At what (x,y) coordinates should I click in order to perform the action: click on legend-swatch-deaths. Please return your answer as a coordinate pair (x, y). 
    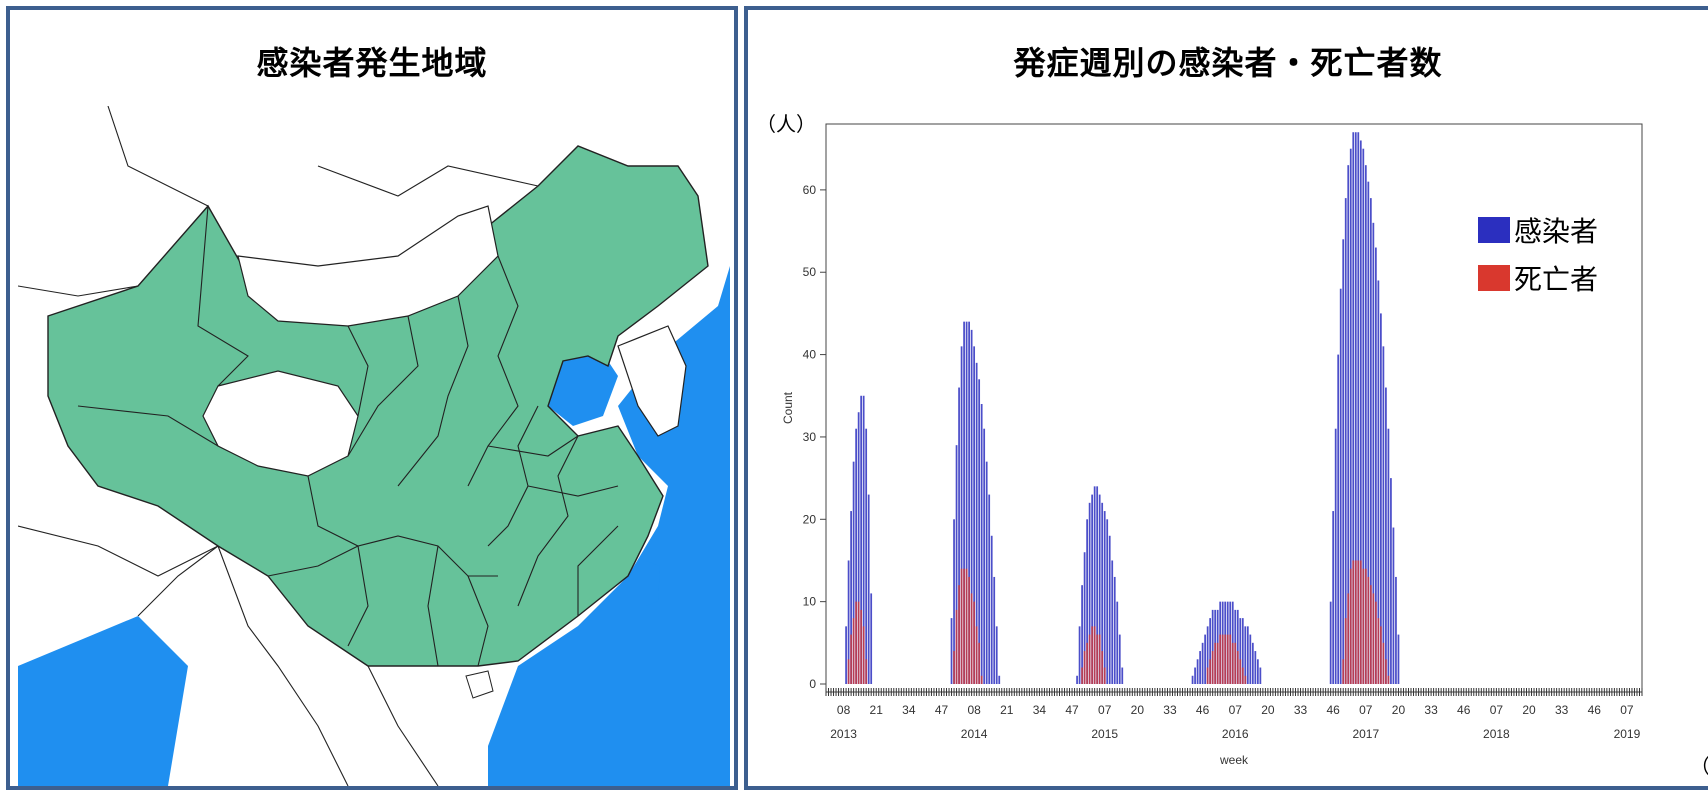
    Looking at the image, I should click on (1494, 278).